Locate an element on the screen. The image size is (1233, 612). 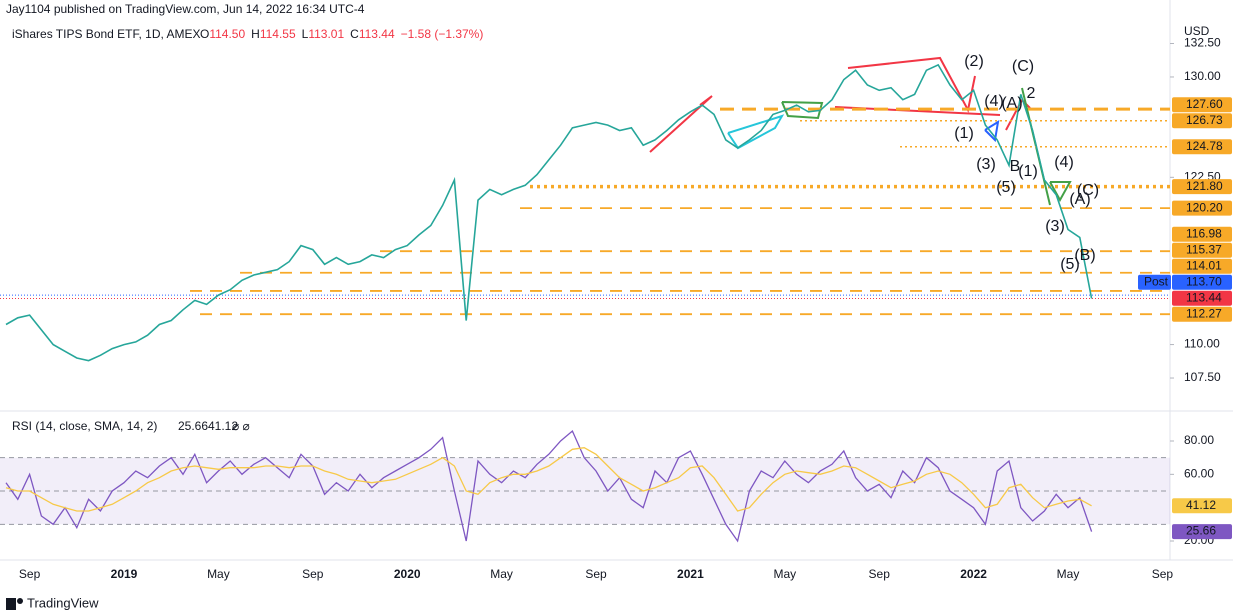
post-tag-label: Post is located at coordinates (1156, 281).